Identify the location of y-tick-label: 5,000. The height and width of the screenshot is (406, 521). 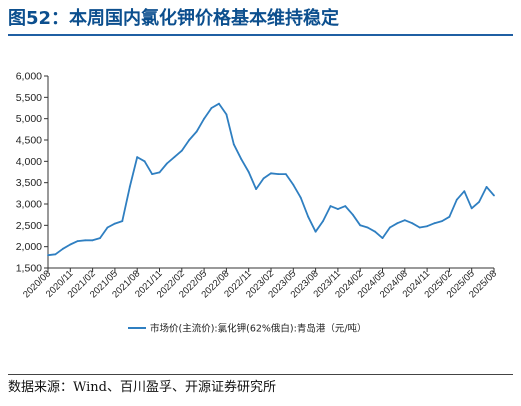
(29, 119).